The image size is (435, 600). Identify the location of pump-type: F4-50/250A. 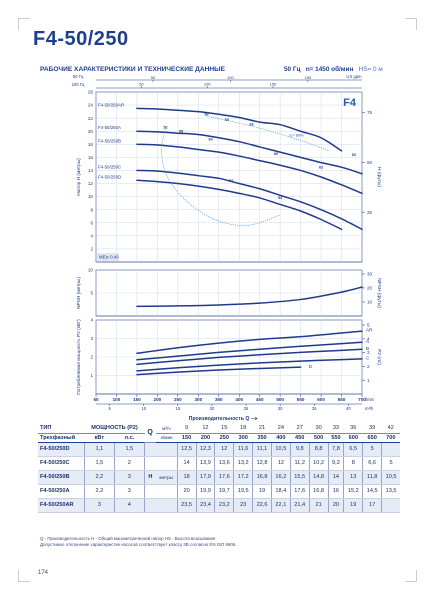
(61, 491).